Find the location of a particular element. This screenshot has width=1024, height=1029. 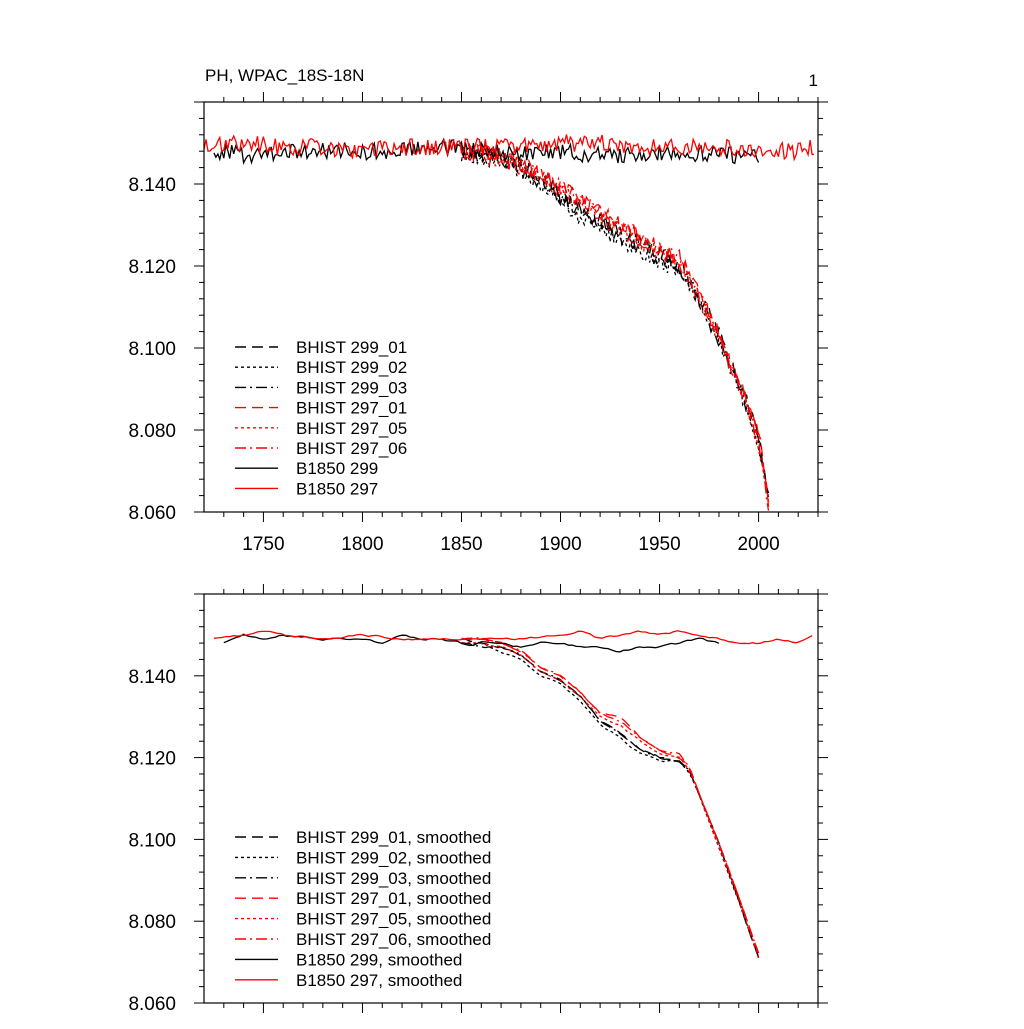

x-tick-label: 1800 is located at coordinates (362, 544).